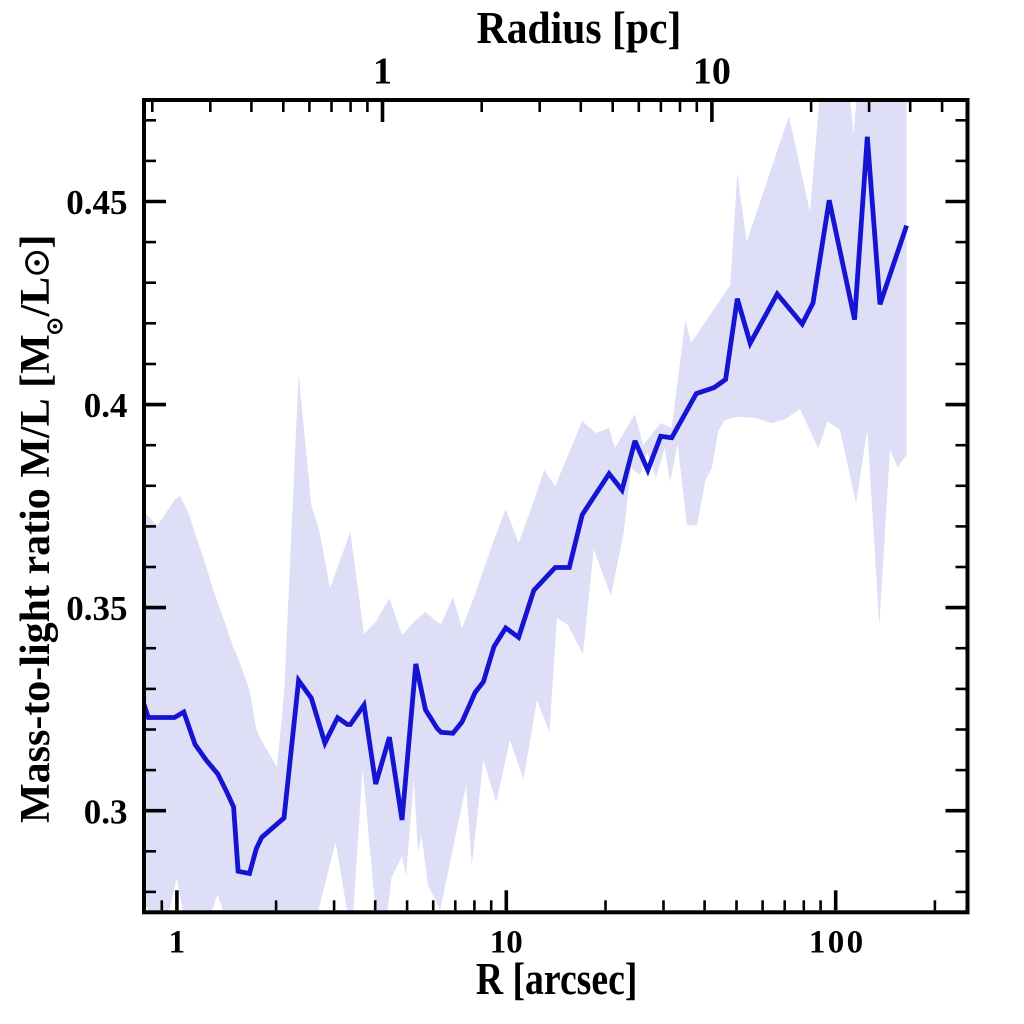 This screenshot has width=1024, height=1024. I want to click on svg-text: R [arcsec], so click(557, 980).